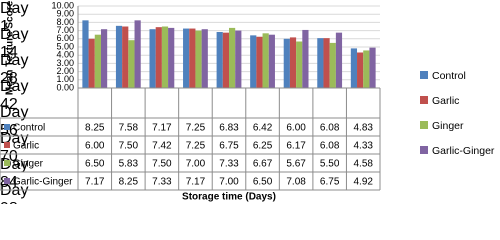  Describe the element at coordinates (14, 43) in the screenshot. I see `x-tick-label: Day 14` at that location.